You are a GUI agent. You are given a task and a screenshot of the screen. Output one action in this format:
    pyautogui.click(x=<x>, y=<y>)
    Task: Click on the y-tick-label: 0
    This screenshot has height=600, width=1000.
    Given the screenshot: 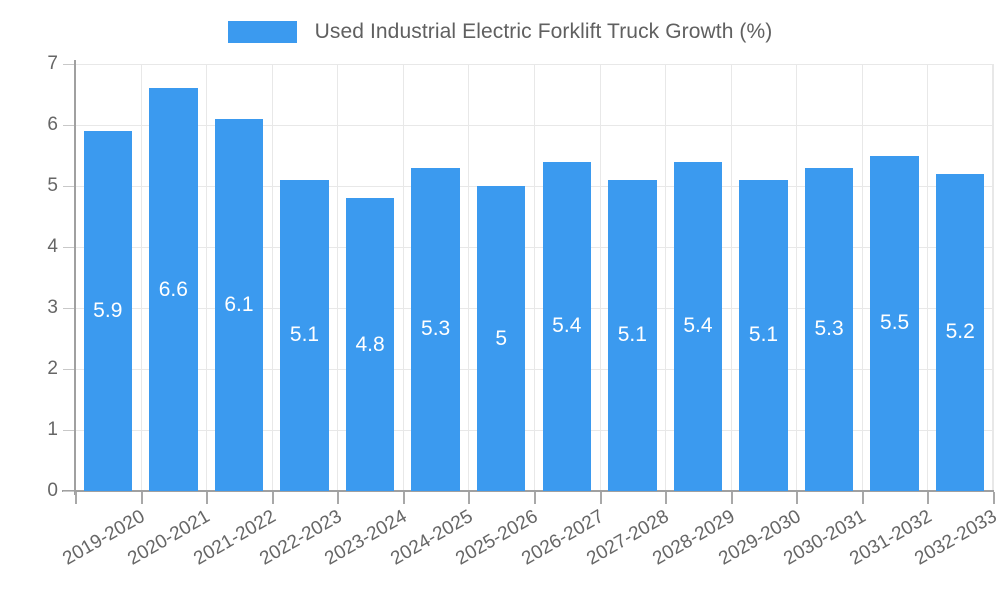 What is the action you would take?
    pyautogui.click(x=52, y=490)
    